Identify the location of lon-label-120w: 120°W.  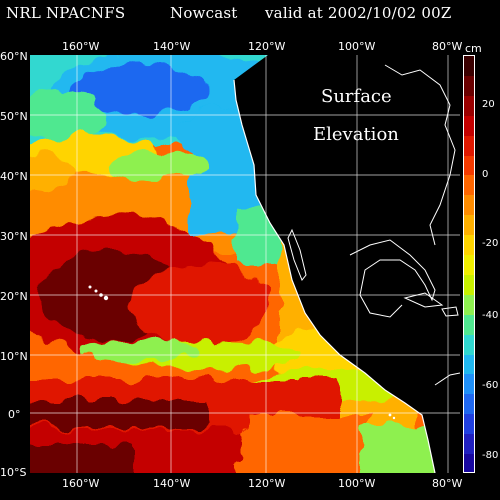
(267, 46).